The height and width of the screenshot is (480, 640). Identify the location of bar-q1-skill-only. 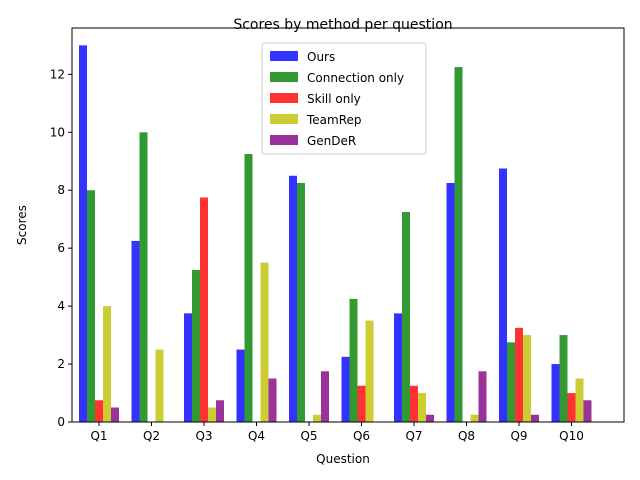
(99, 411).